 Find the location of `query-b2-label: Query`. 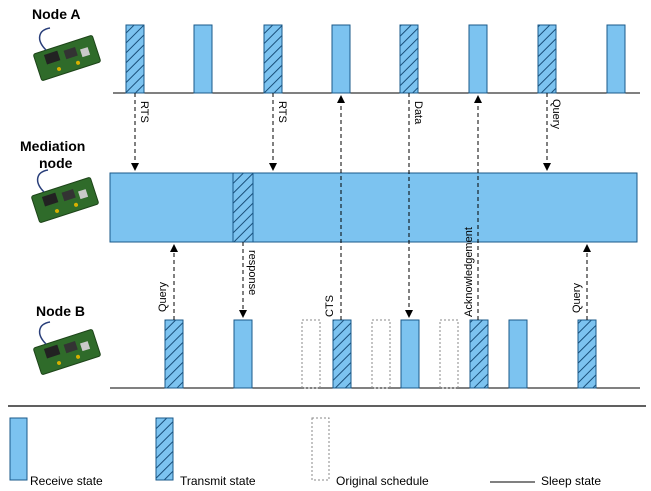

query-b2-label: Query is located at coordinates (577, 298).